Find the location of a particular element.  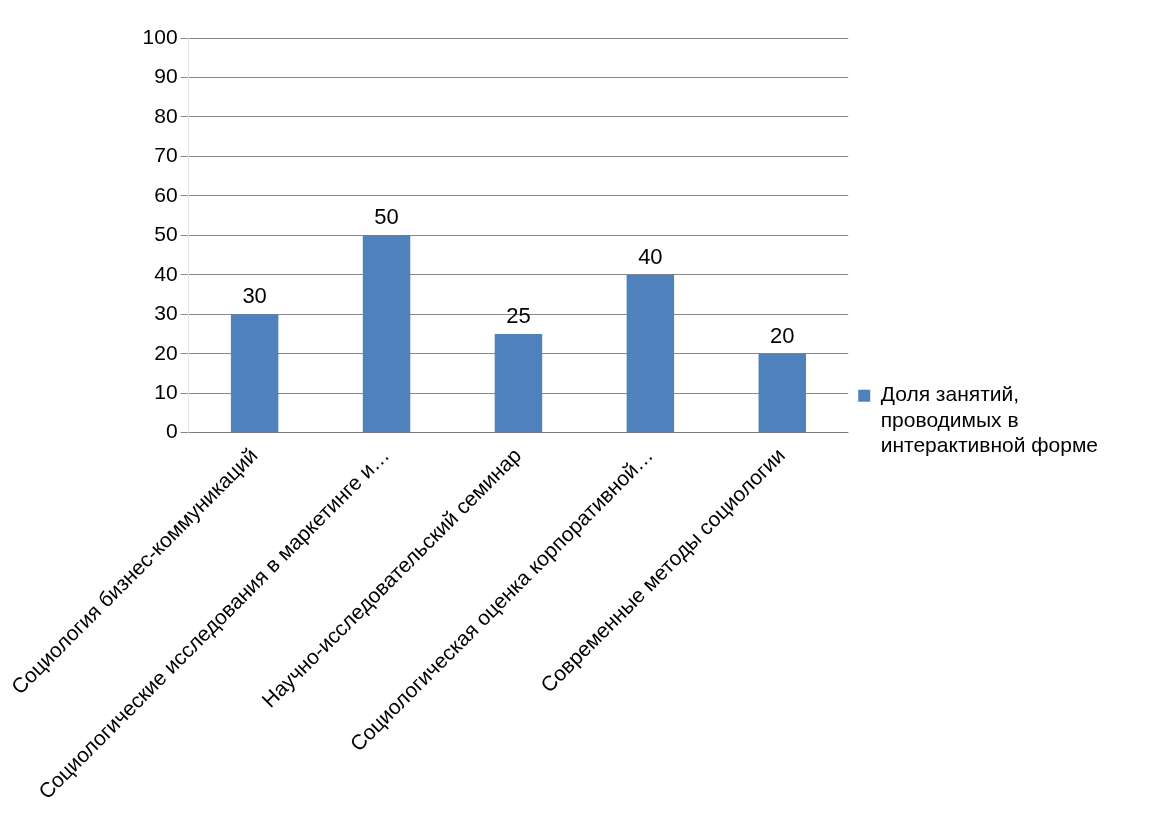

y-tick-label: 0 is located at coordinates (171, 431).